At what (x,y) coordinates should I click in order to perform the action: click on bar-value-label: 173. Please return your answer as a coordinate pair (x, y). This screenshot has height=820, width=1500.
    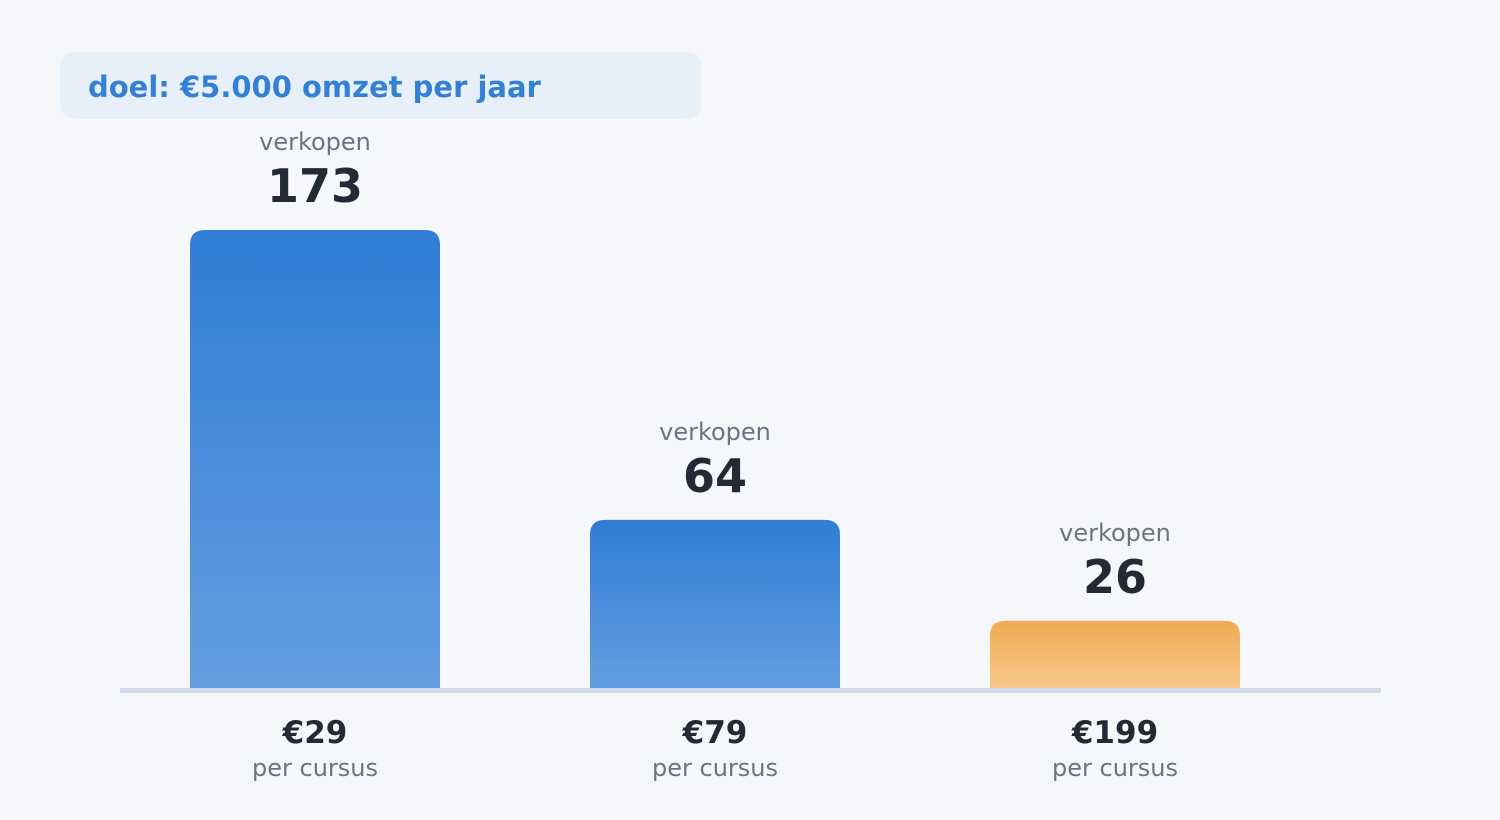
    Looking at the image, I should click on (315, 186).